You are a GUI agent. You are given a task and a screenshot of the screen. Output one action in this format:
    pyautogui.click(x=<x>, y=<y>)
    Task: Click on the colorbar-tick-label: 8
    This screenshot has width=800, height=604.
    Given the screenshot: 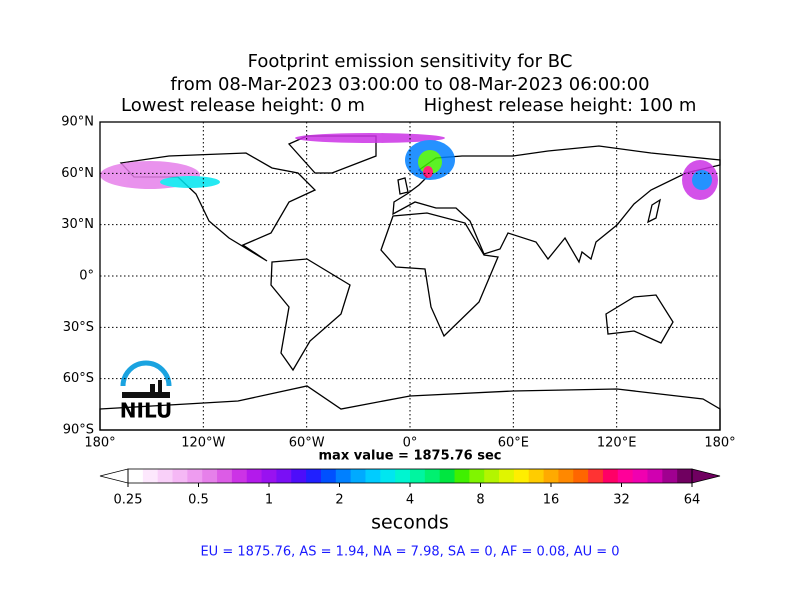 What is the action you would take?
    pyautogui.click(x=480, y=500)
    